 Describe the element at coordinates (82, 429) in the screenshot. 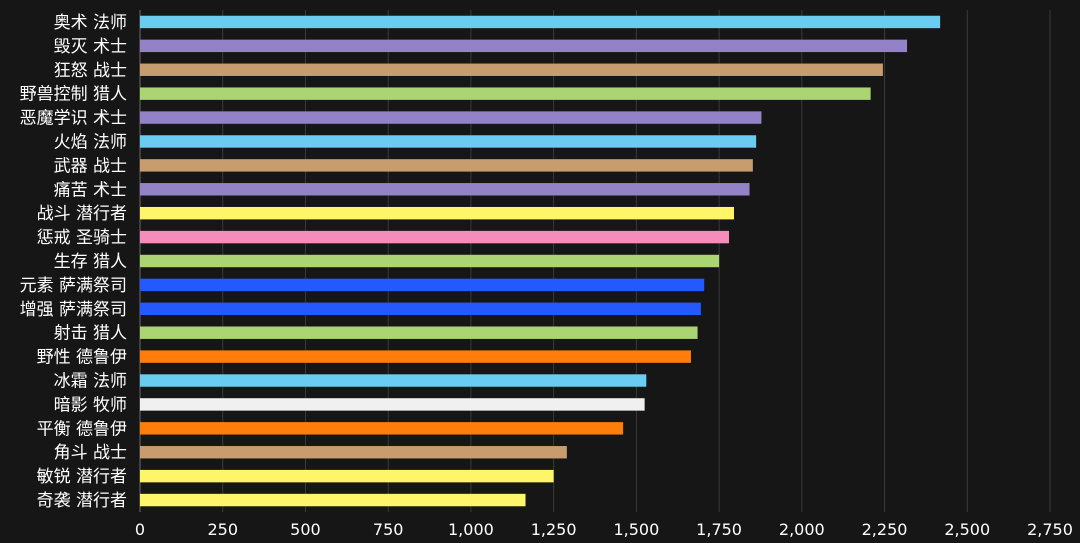

I see `category-label: 平衡 德鲁伊` at that location.